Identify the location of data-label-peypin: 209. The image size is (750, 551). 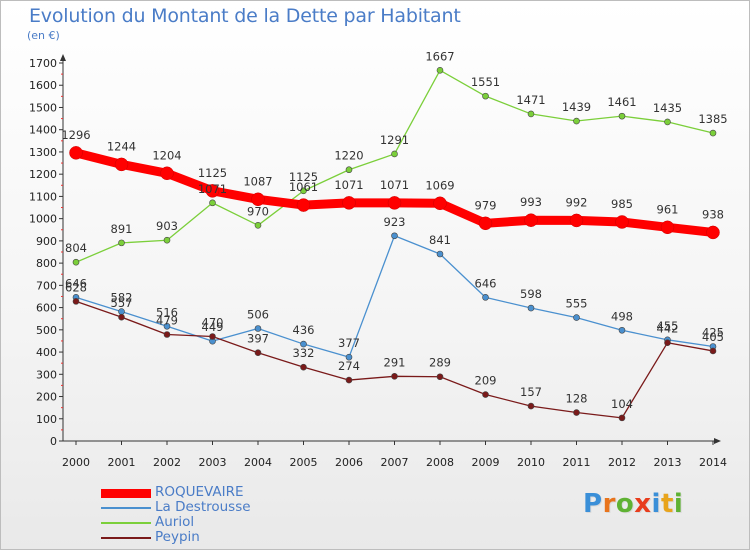
(486, 381).